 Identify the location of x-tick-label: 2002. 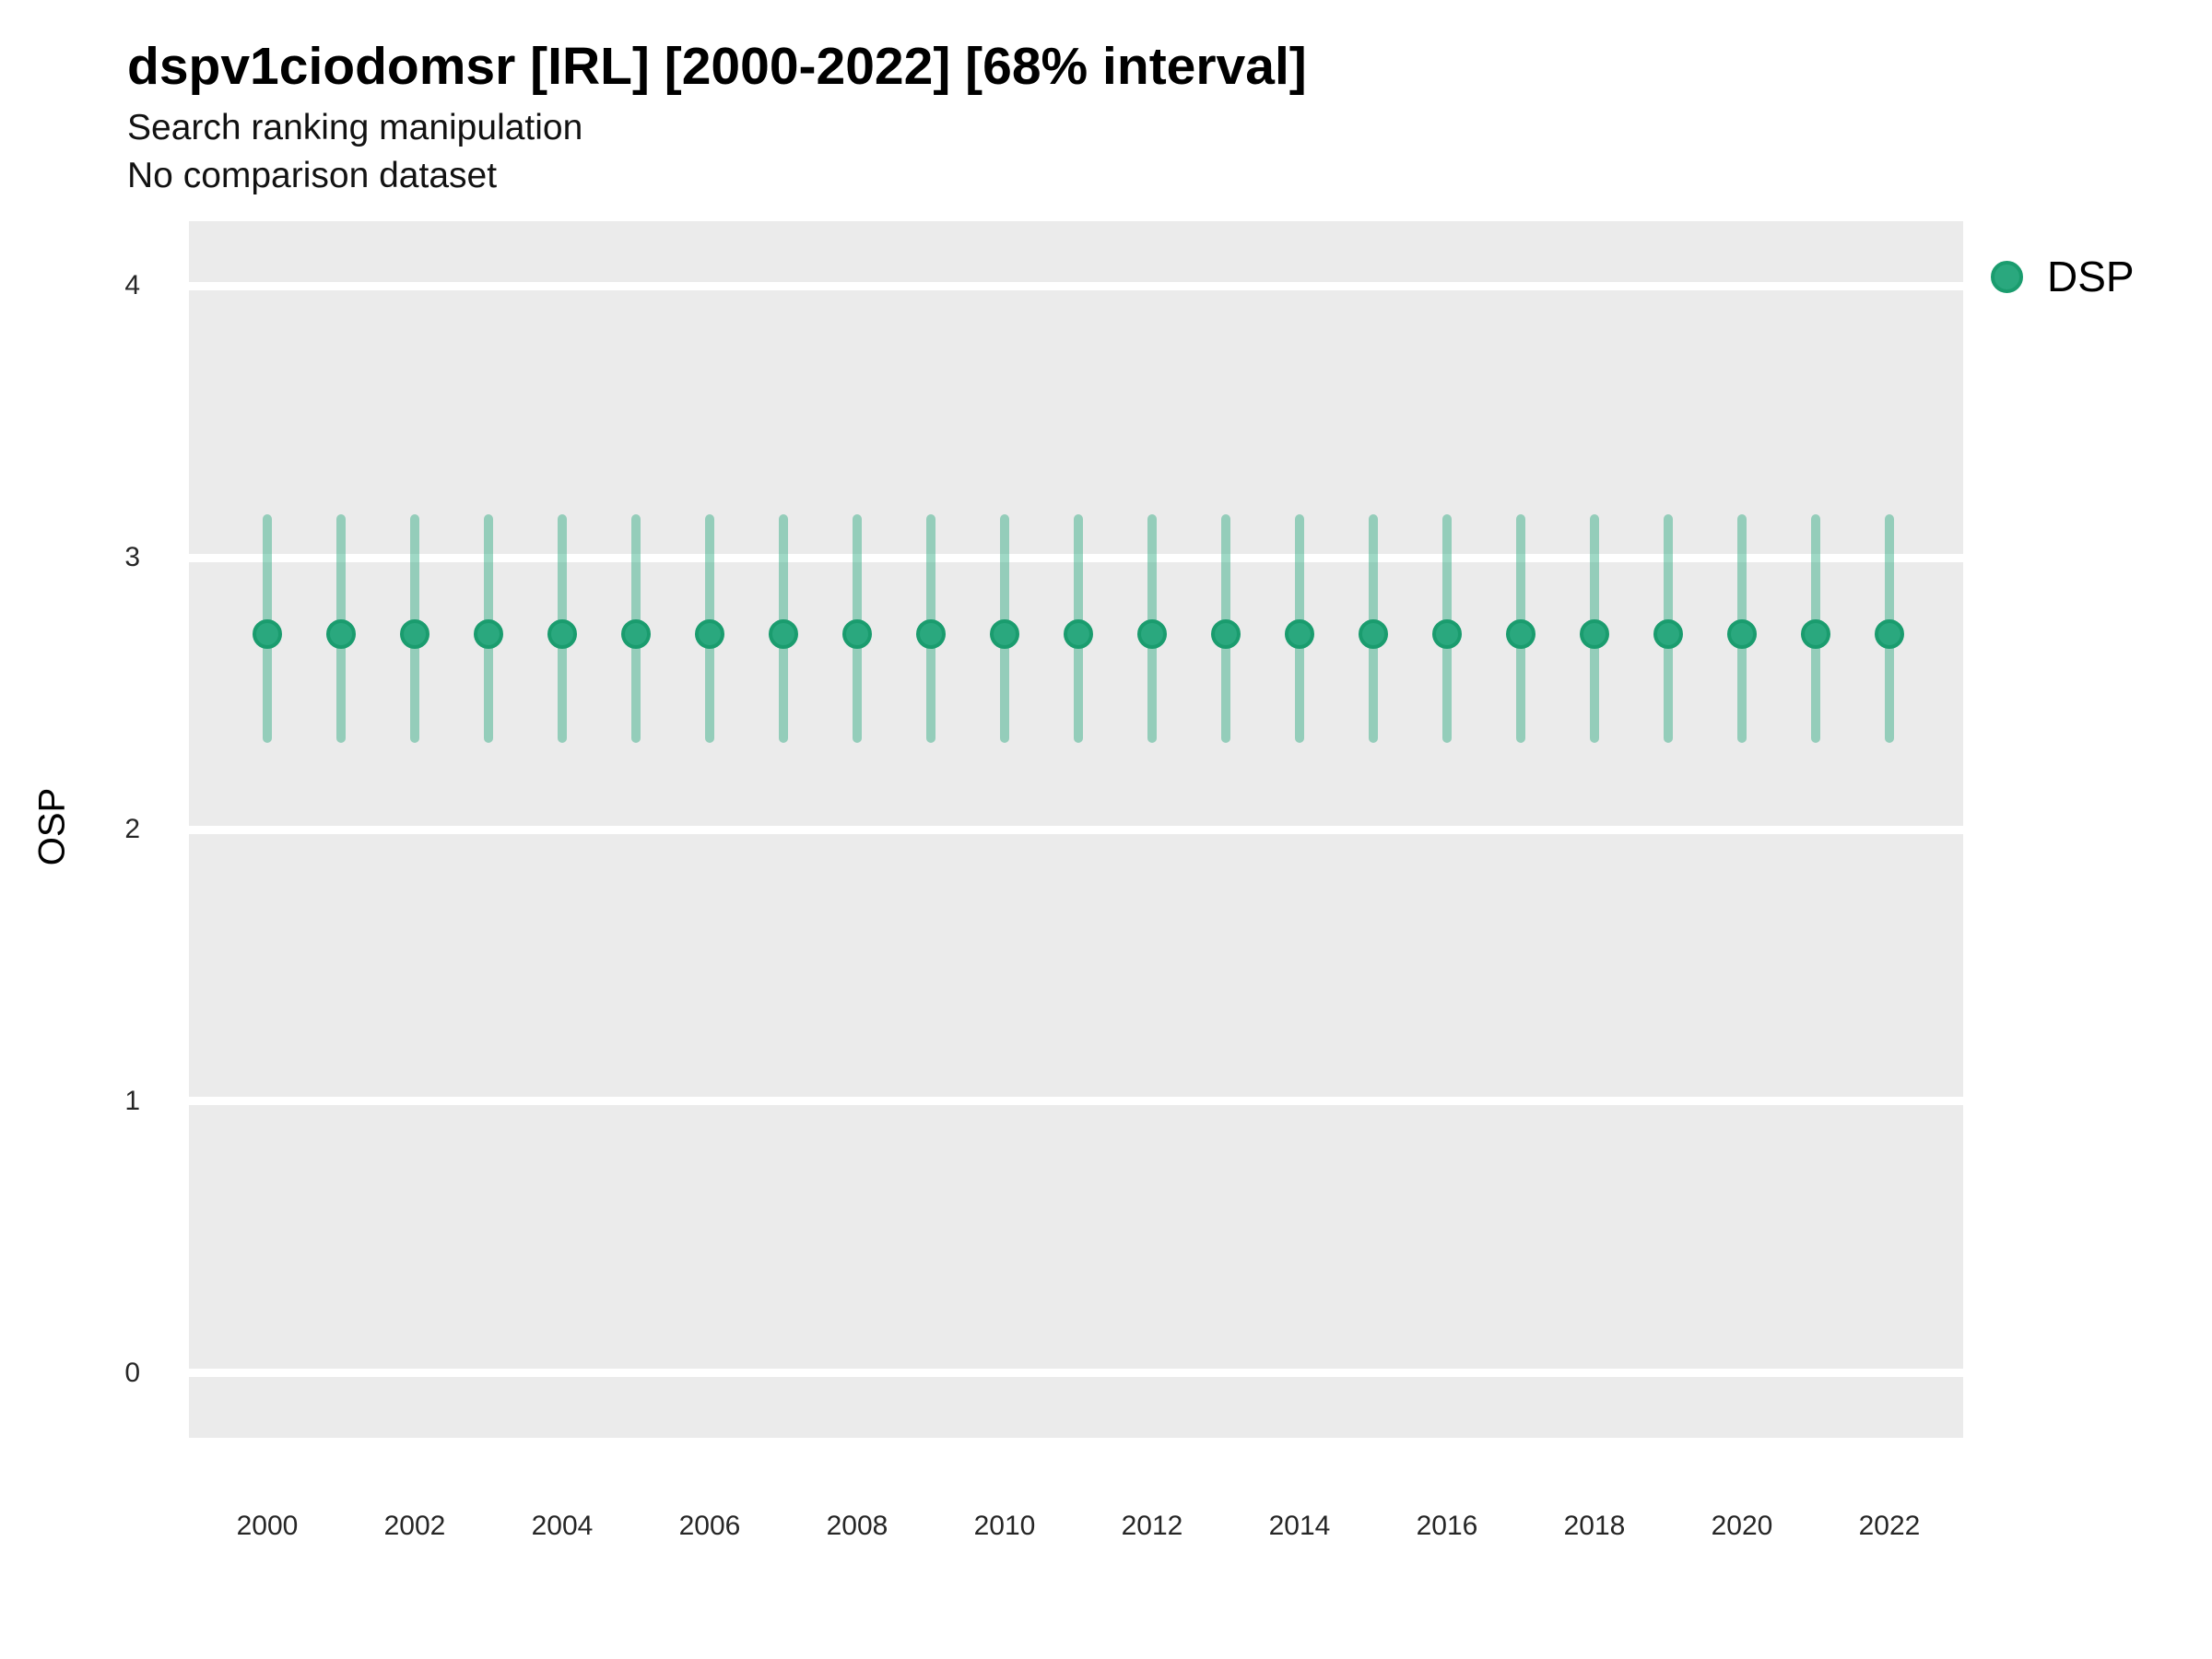
(414, 1526).